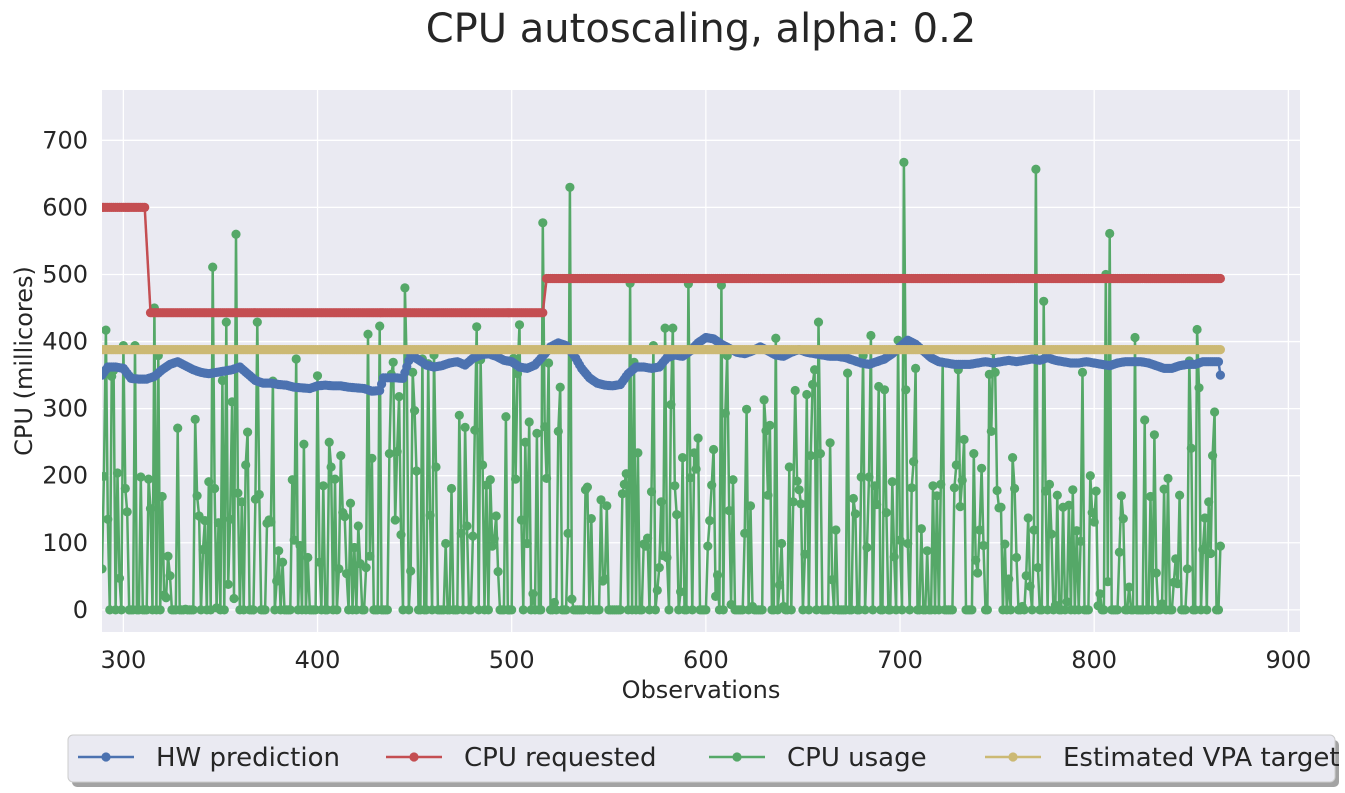 This screenshot has width=1345, height=793. I want to click on x-tick-label: 500, so click(512, 660).